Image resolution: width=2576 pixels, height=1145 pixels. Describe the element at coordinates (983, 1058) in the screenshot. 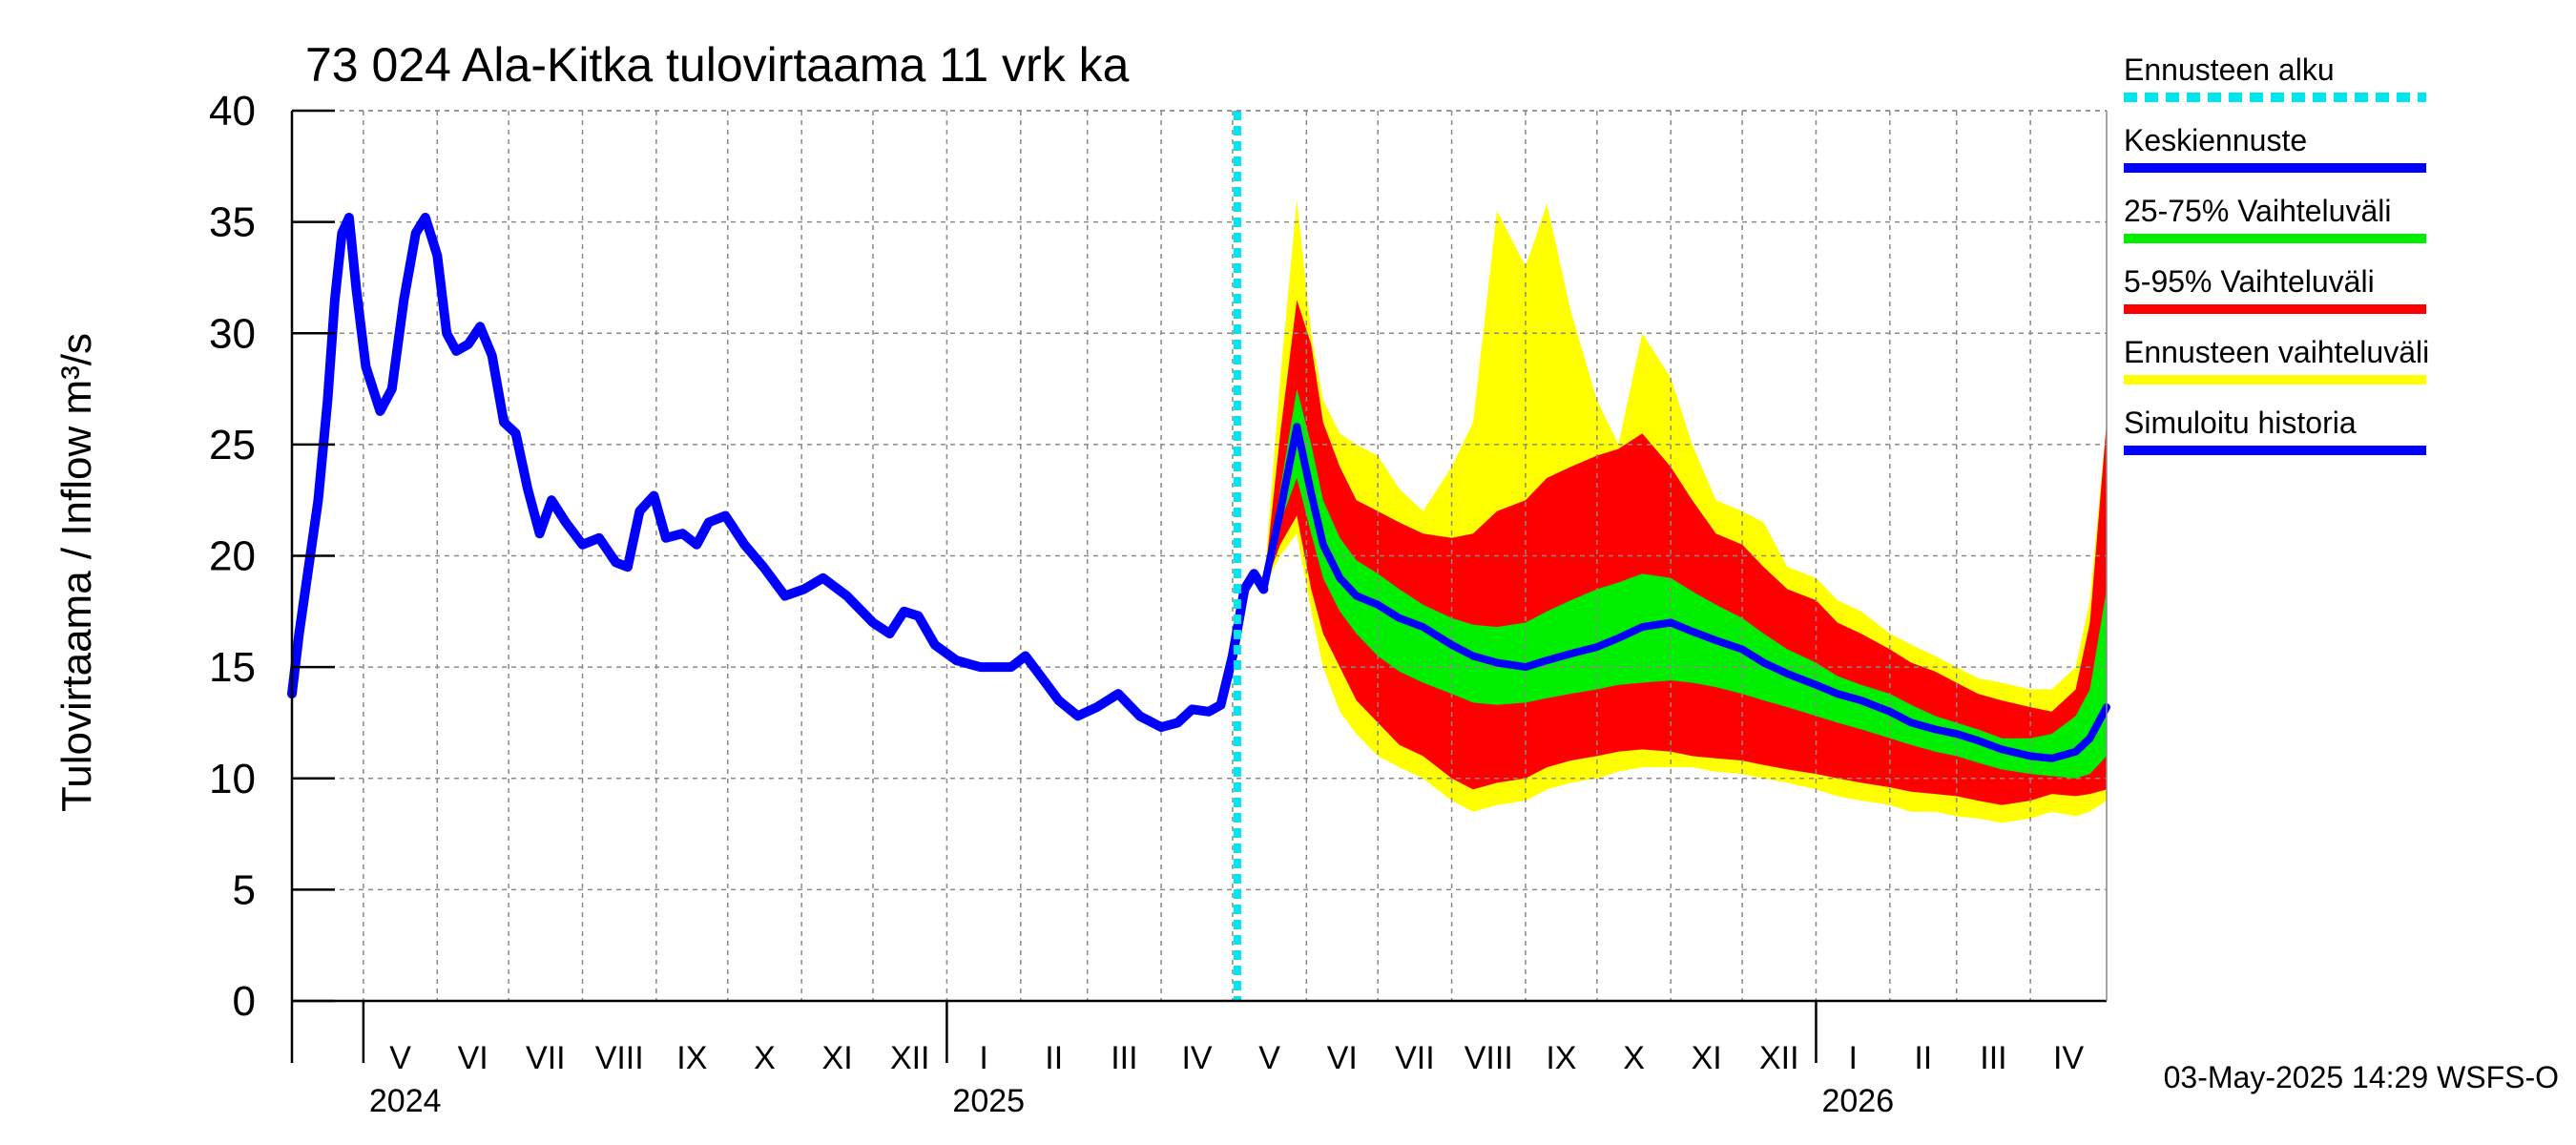

I see `month-label-2025-01-01: I` at that location.